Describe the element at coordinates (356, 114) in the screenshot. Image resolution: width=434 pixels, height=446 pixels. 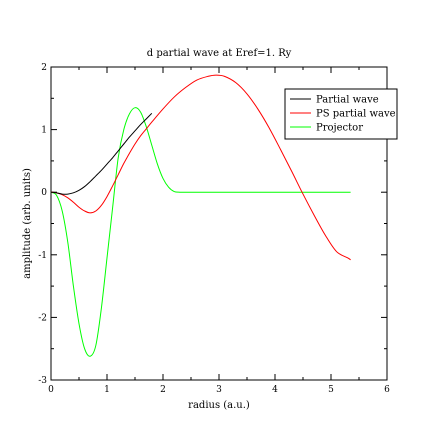
I see `legend-label-ps-partial-wave: PS partial wave` at that location.